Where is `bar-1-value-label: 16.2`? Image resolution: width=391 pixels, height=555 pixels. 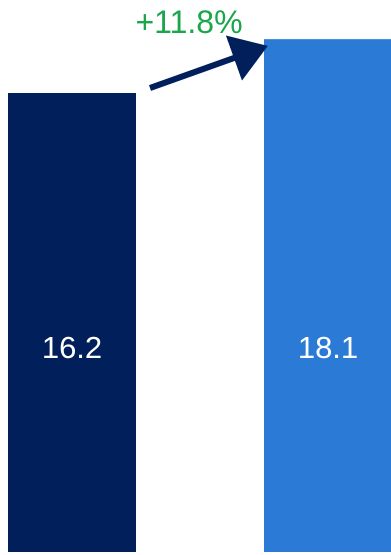
bar-1-value-label: 16.2 is located at coordinates (72, 347).